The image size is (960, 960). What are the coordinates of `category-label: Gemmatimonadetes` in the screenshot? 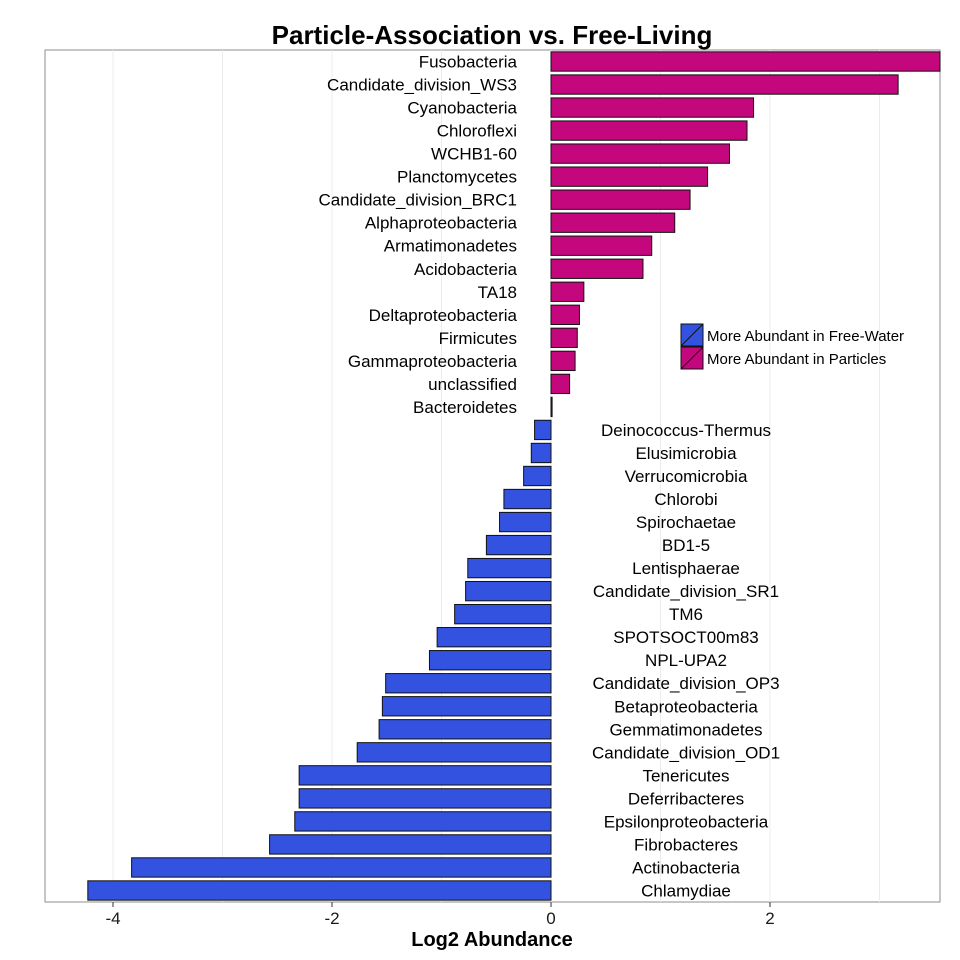 It's located at (685, 729).